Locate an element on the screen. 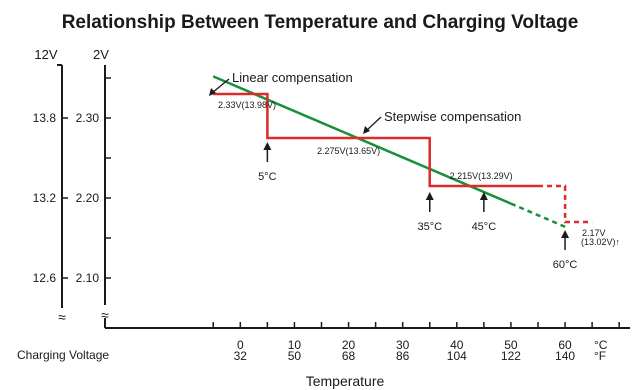 This screenshot has width=640, height=390. temp-marker-label: 45°C is located at coordinates (484, 227).